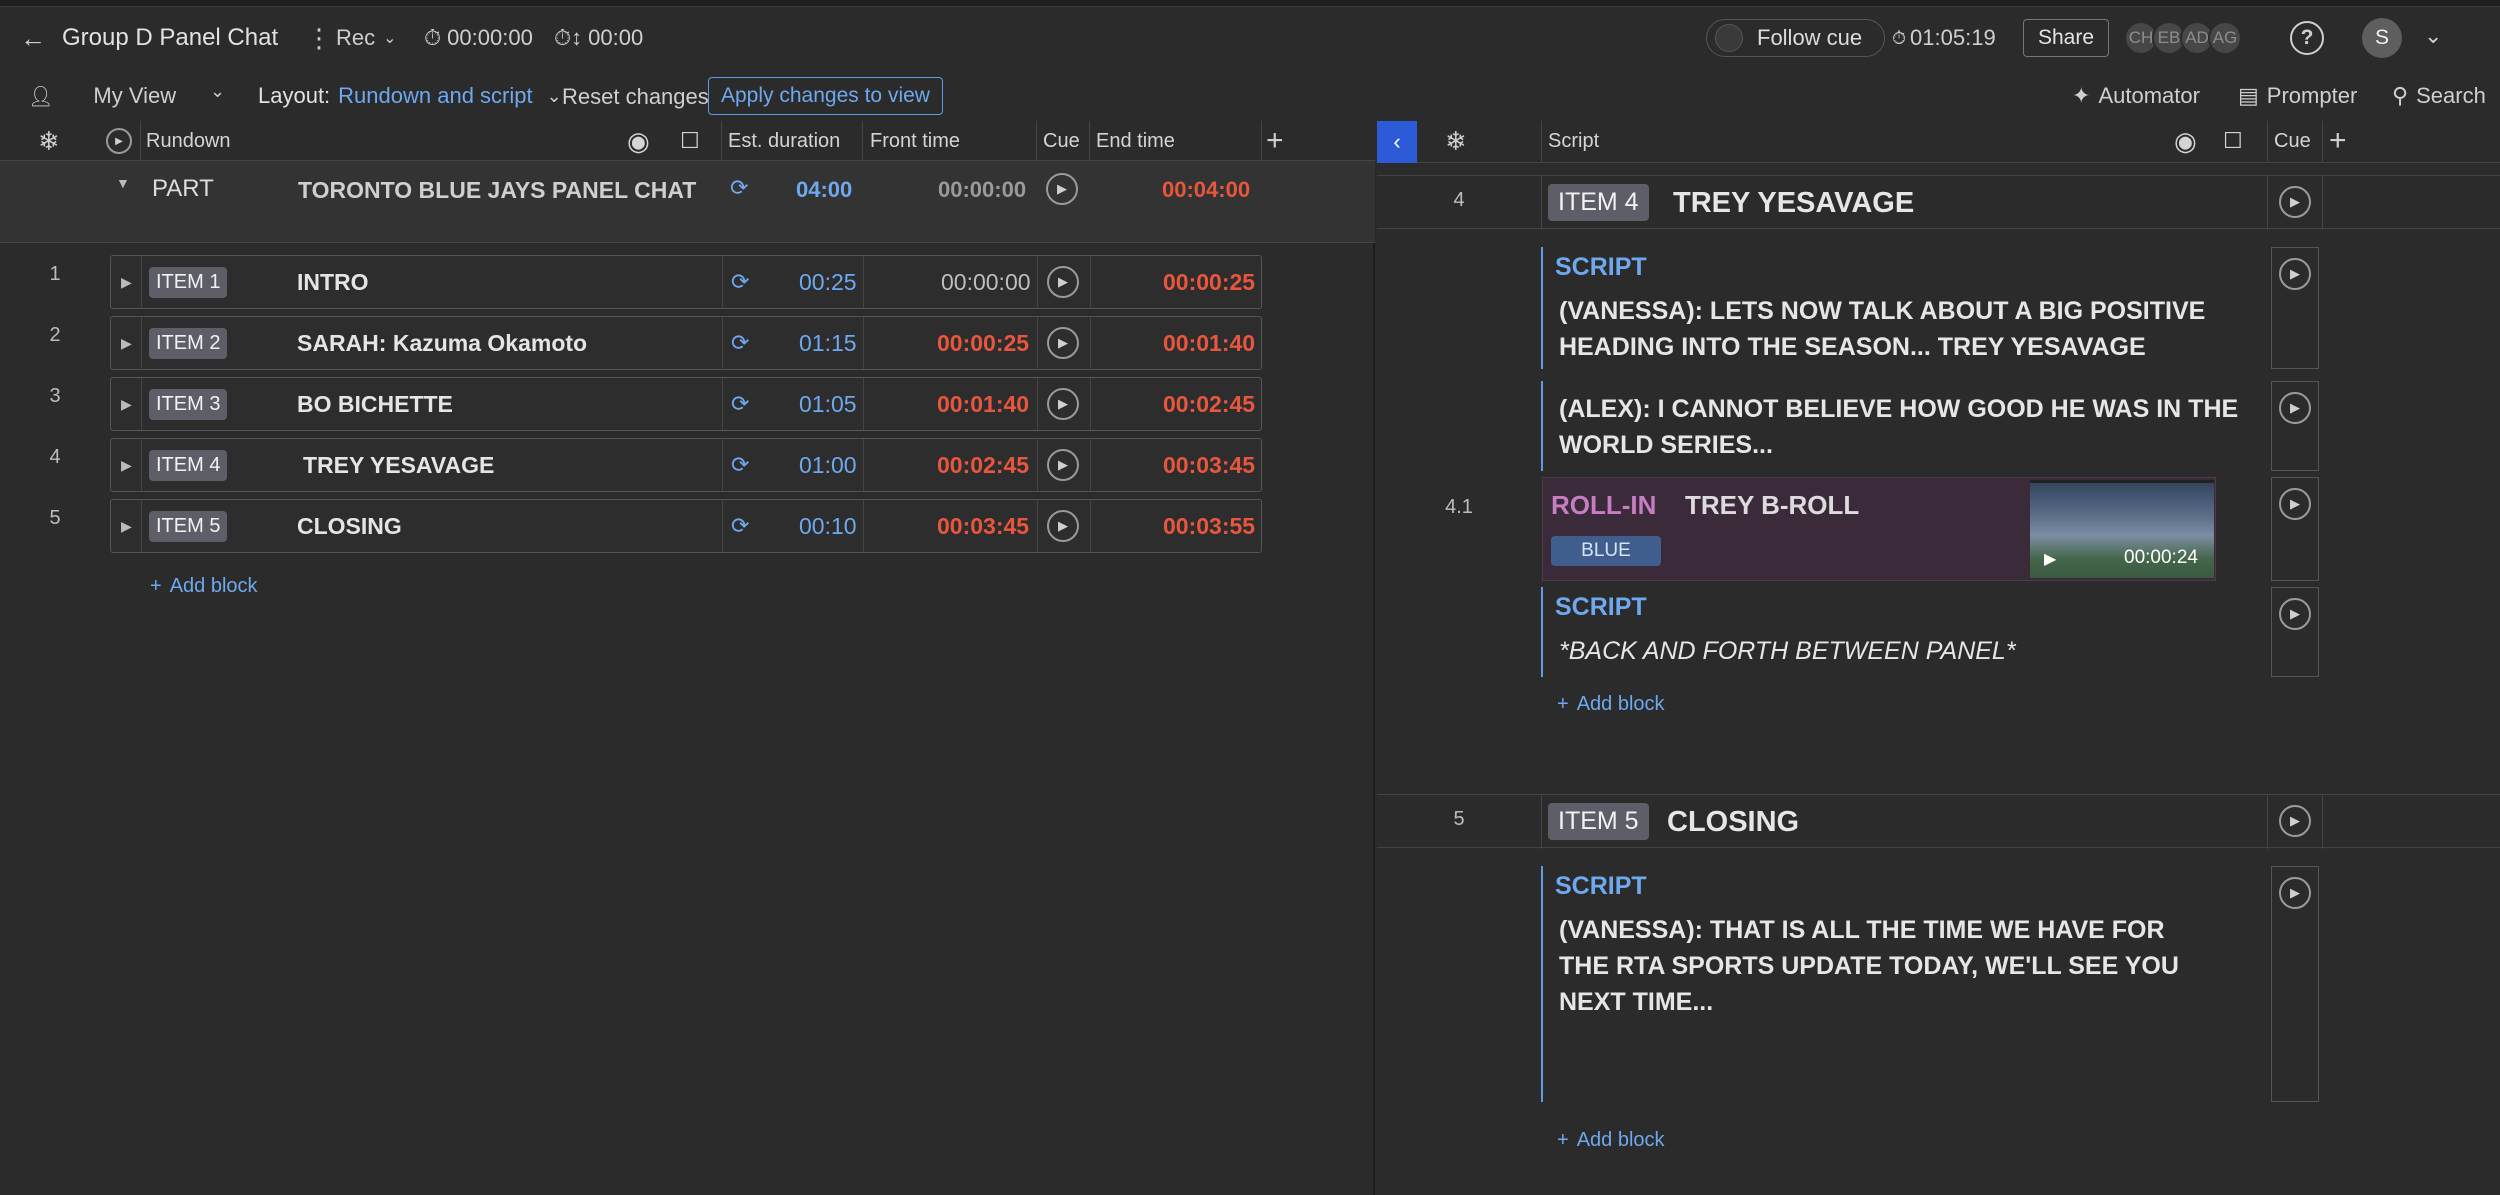  I want to click on rundown-title: Group D Panel Chat, so click(170, 37).